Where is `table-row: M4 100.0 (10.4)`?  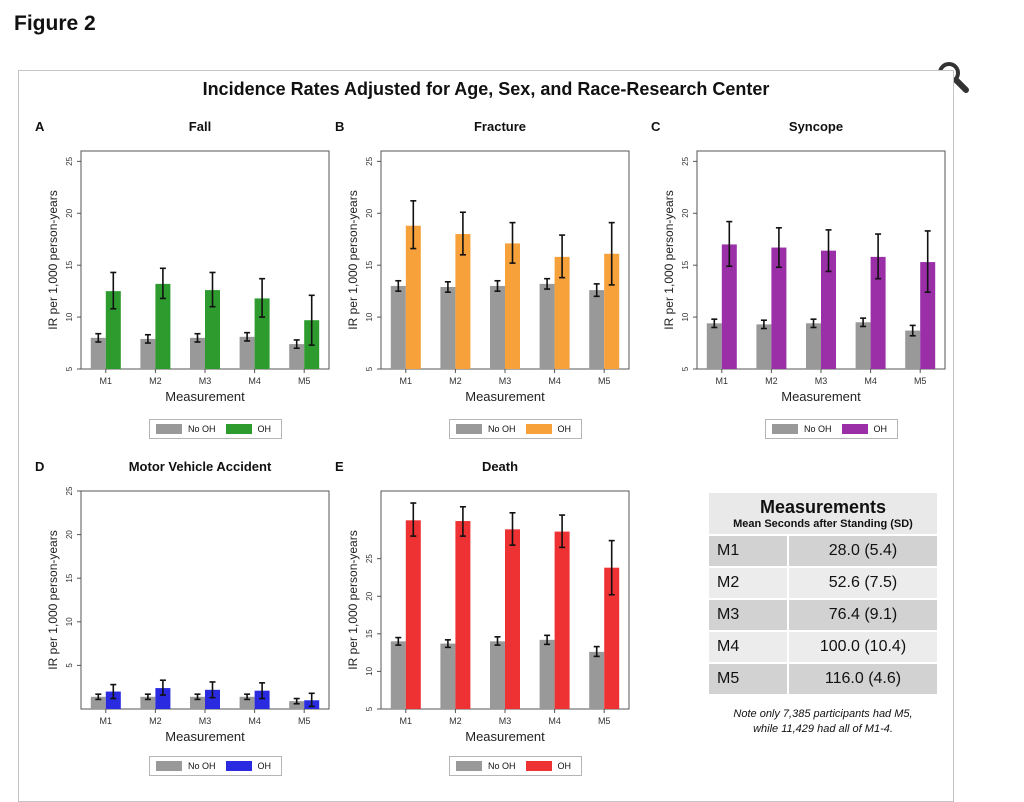
table-row: M4 100.0 (10.4) is located at coordinates (823, 647).